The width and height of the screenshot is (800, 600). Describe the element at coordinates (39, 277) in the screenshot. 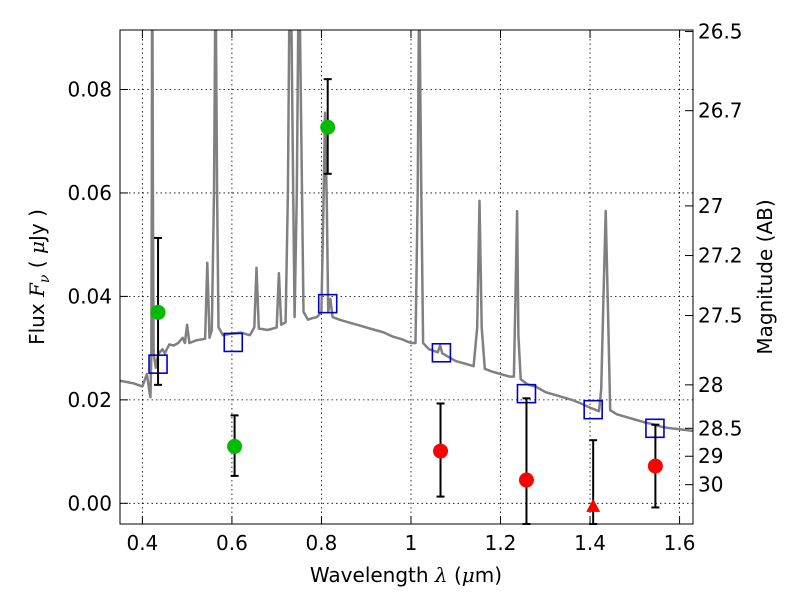

I see `y-axis-label-left: Flux Fν ( μJy )` at that location.